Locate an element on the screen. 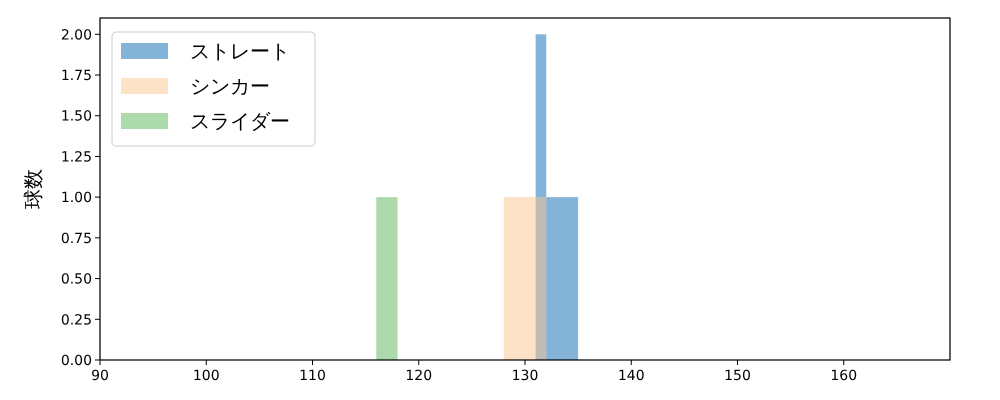 The image size is (1000, 400). legend-label: スライダー is located at coordinates (240, 121).